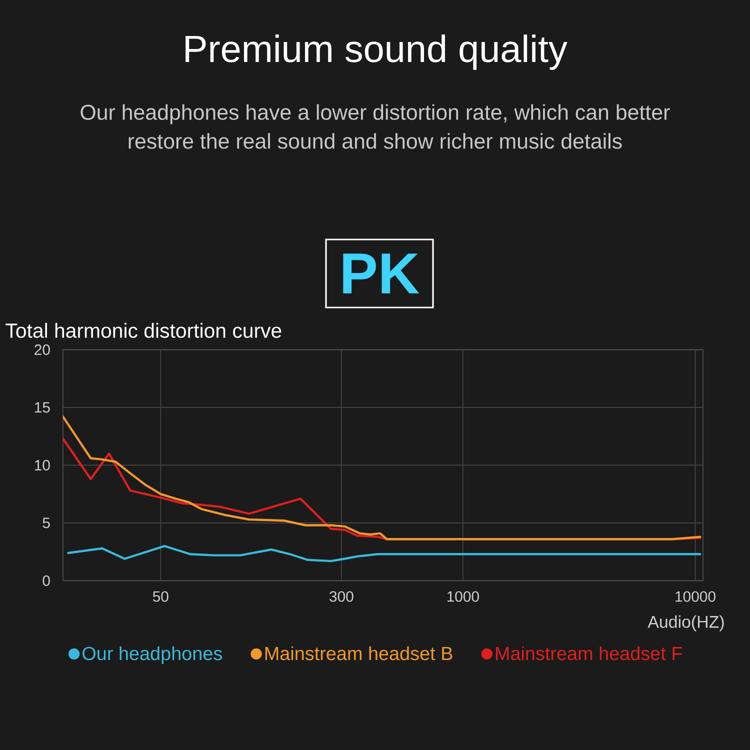 This screenshot has width=750, height=750. What do you see at coordinates (686, 623) in the screenshot?
I see `x-axis-title: Audio(HZ)` at bounding box center [686, 623].